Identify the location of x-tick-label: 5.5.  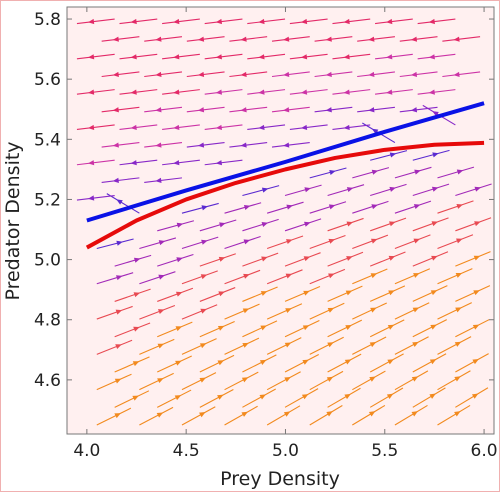
(384, 451).